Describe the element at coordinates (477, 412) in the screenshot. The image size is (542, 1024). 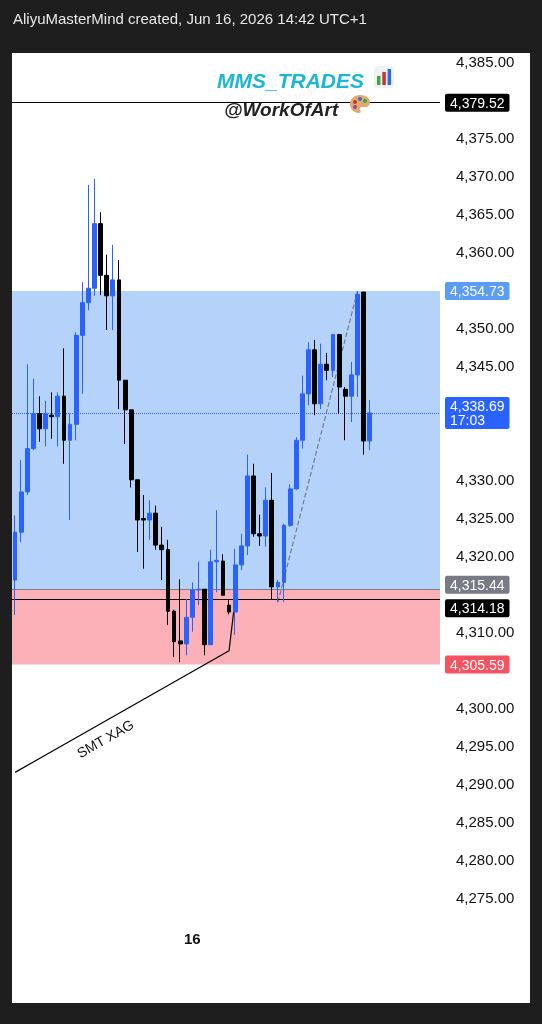
I see `ref-line-label: 4,338.69 17:03` at that location.